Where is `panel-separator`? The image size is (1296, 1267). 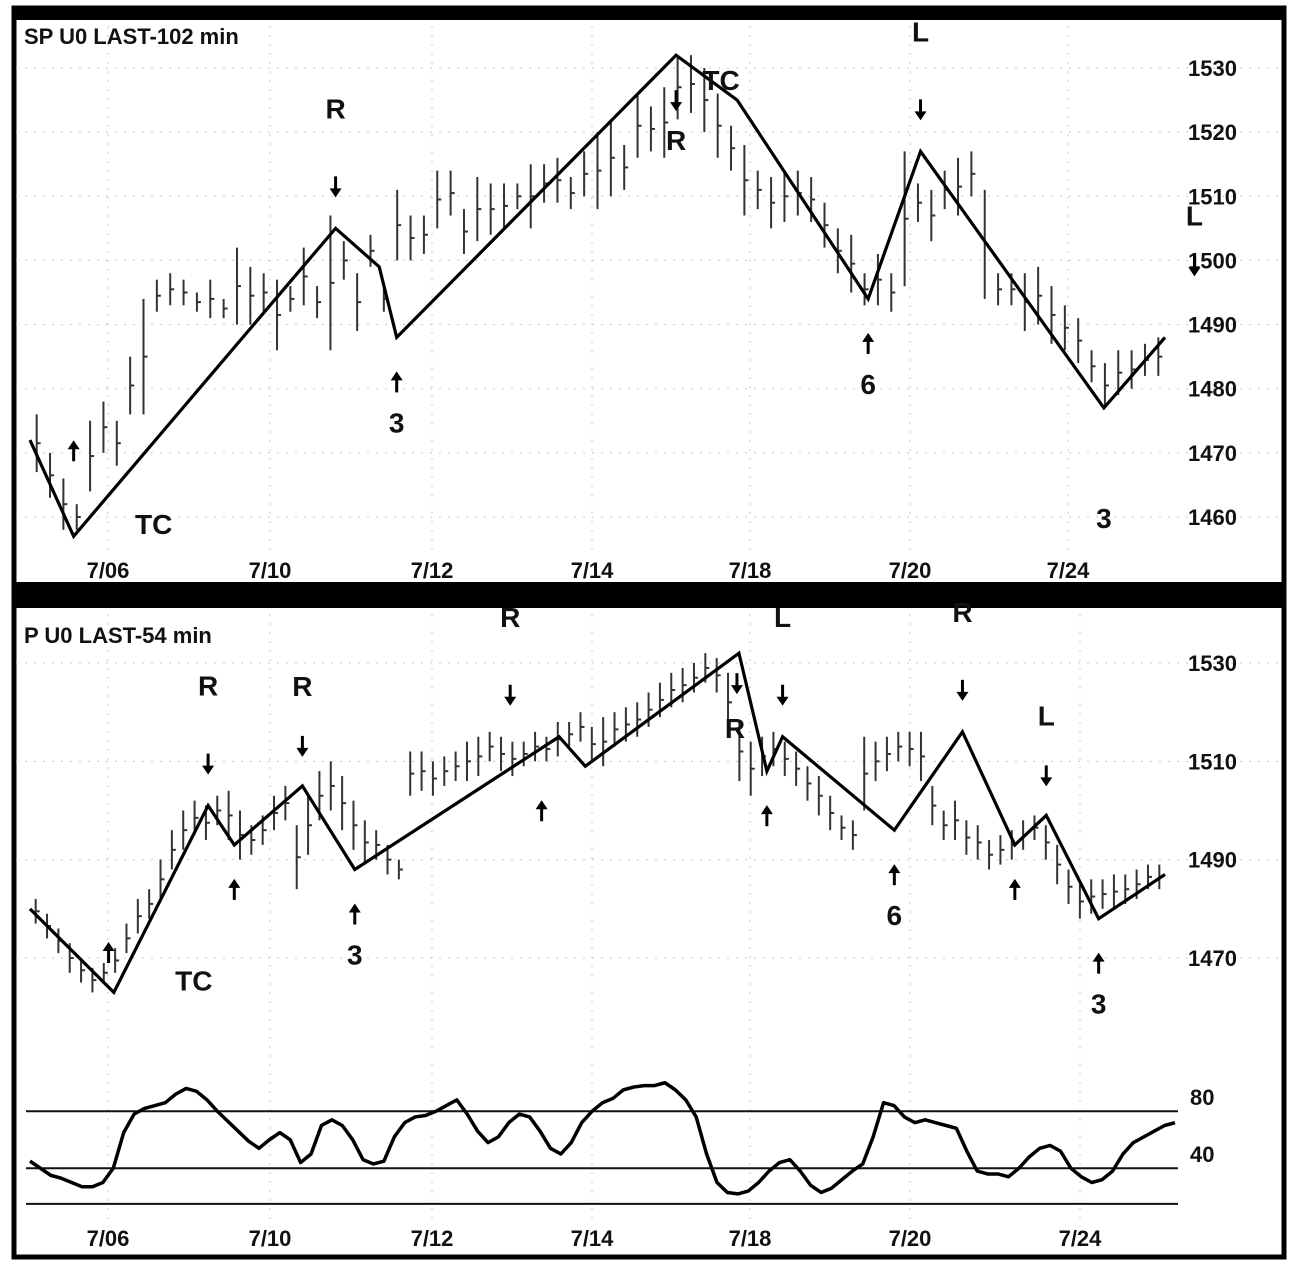 panel-separator is located at coordinates (649, 595).